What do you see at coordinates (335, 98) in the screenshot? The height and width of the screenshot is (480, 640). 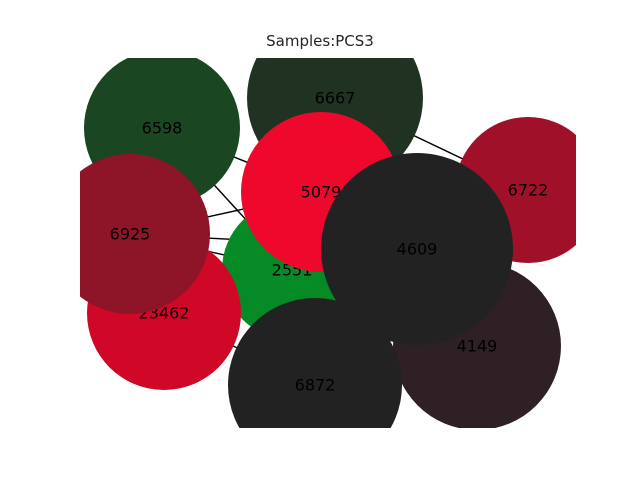 I see `node-label-6667: 6667` at bounding box center [335, 98].